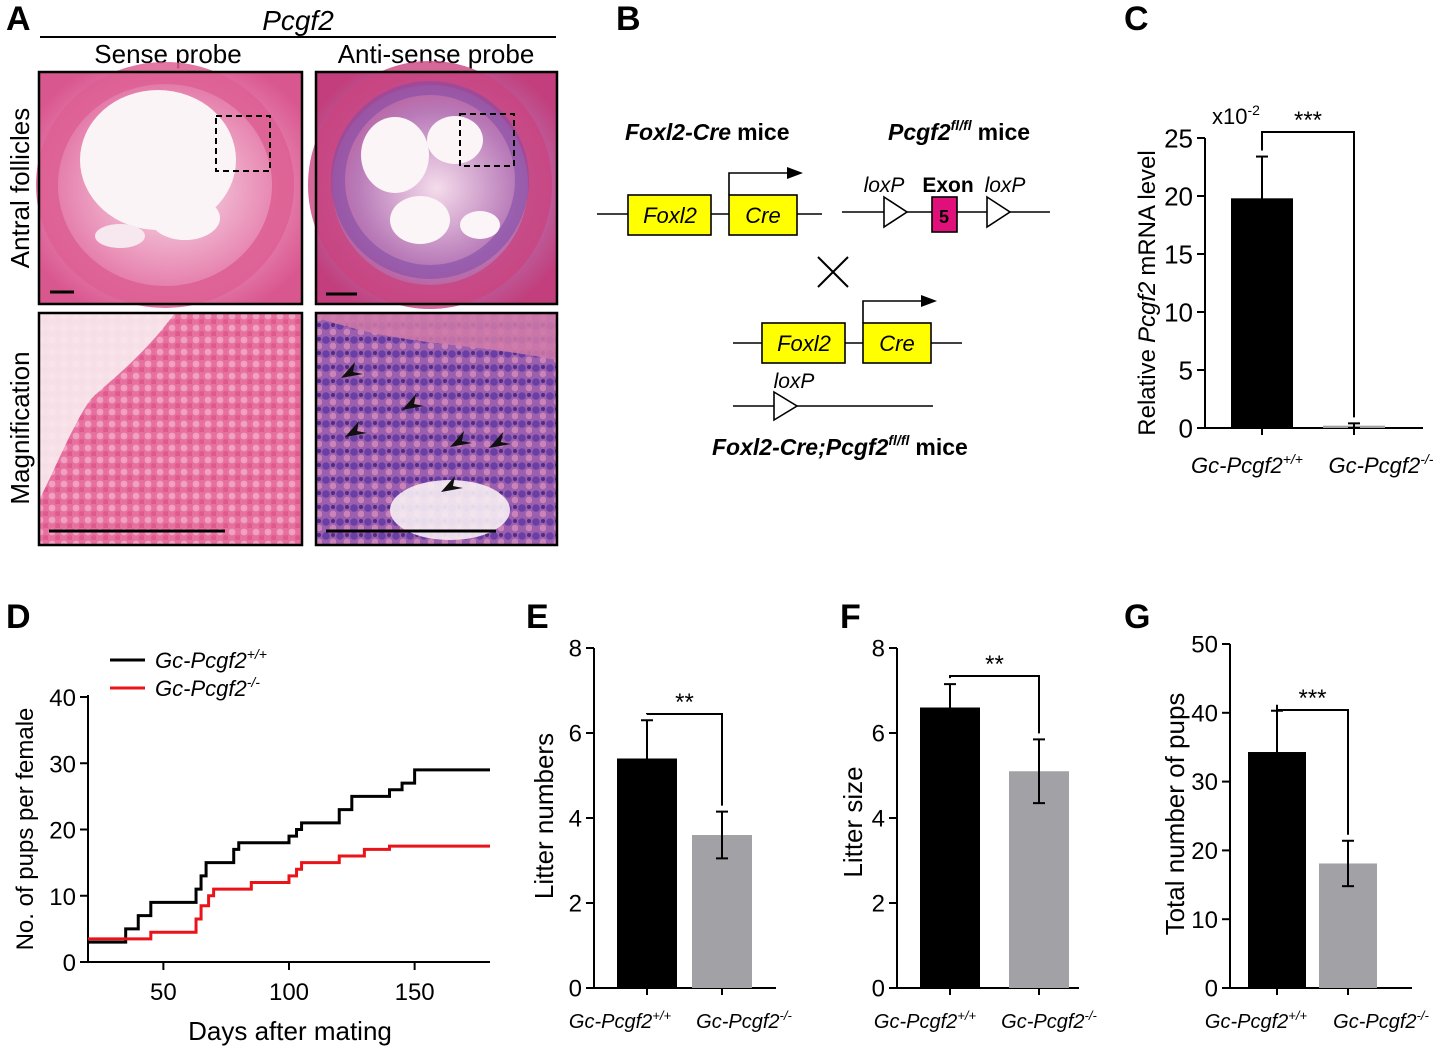  I want to click on exon5-box: 5, so click(944, 217).